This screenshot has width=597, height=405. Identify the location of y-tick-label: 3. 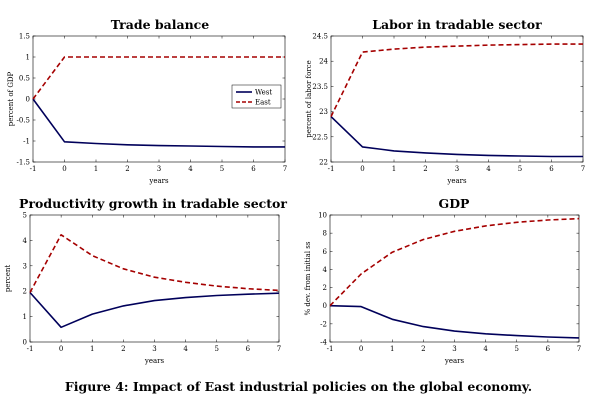
(25, 266).